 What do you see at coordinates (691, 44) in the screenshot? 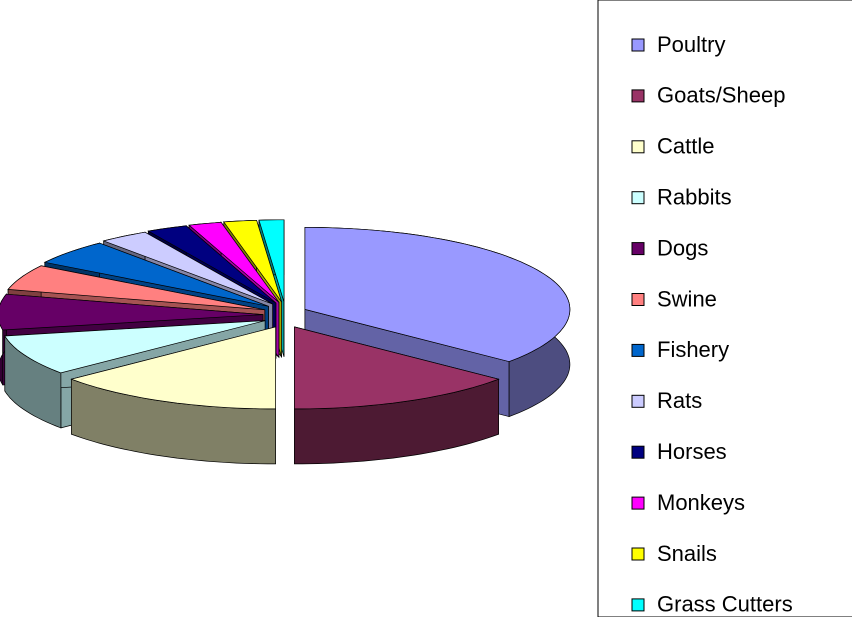
I see `legend-label: Poultry` at bounding box center [691, 44].